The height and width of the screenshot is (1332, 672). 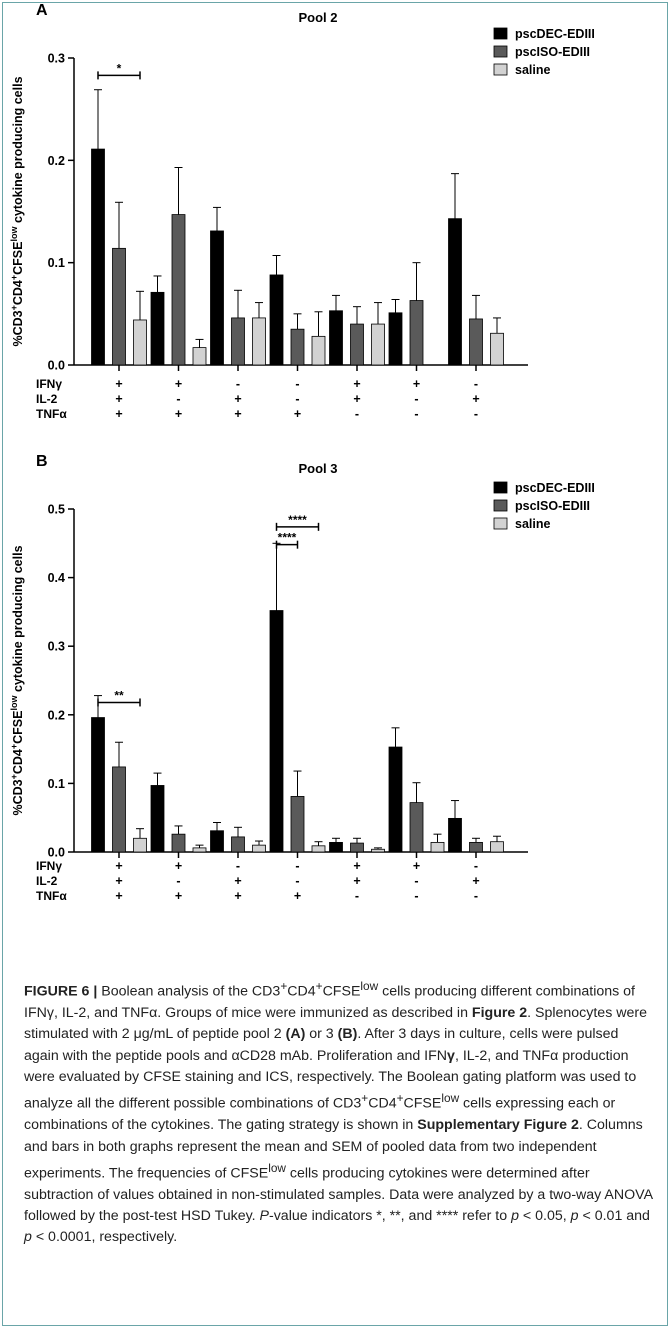 What do you see at coordinates (498, 1125) in the screenshot?
I see `caption-supplementary-ref: Supplementary Figure 2` at bounding box center [498, 1125].